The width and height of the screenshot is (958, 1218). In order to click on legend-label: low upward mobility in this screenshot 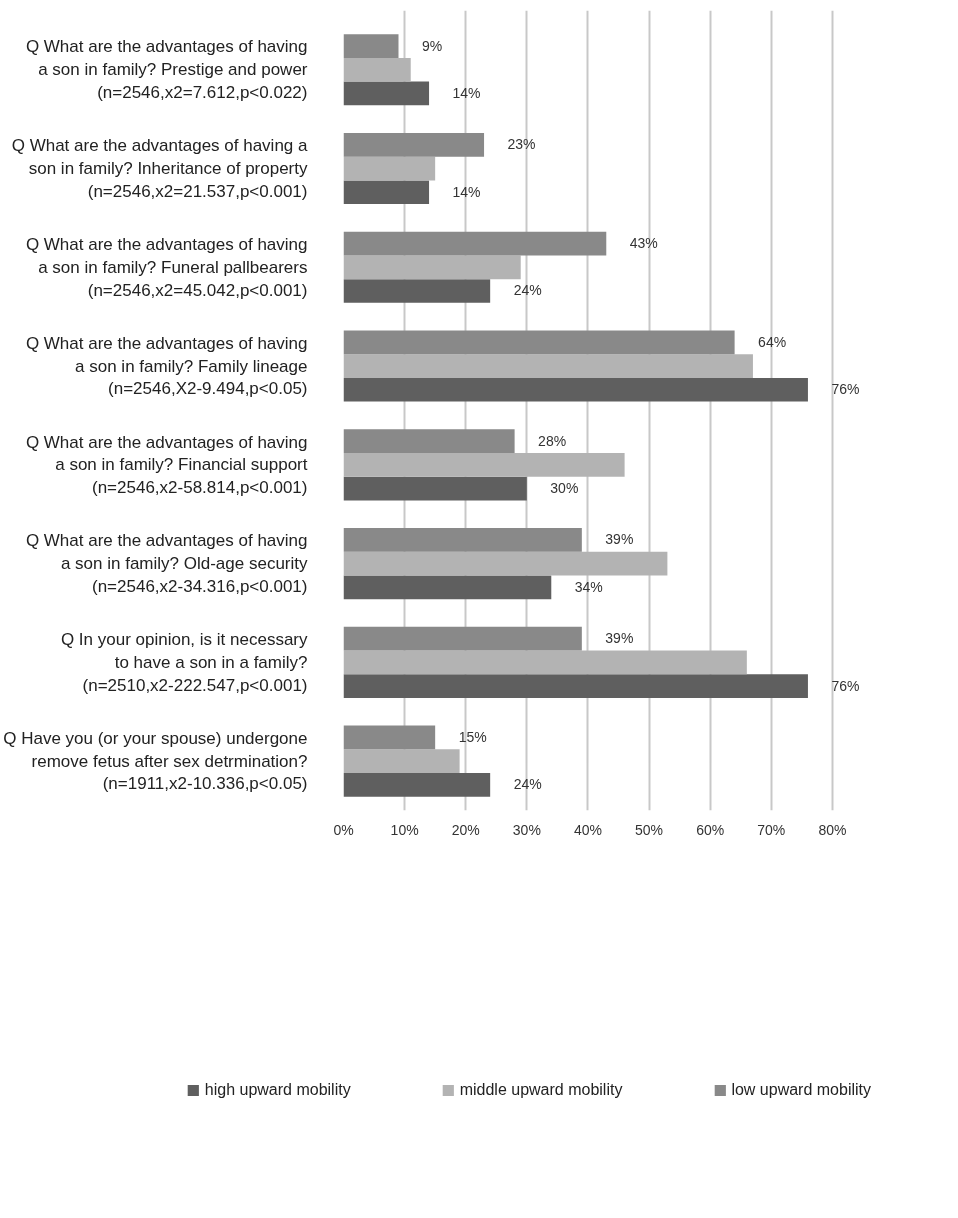, I will do `click(801, 1090)`.